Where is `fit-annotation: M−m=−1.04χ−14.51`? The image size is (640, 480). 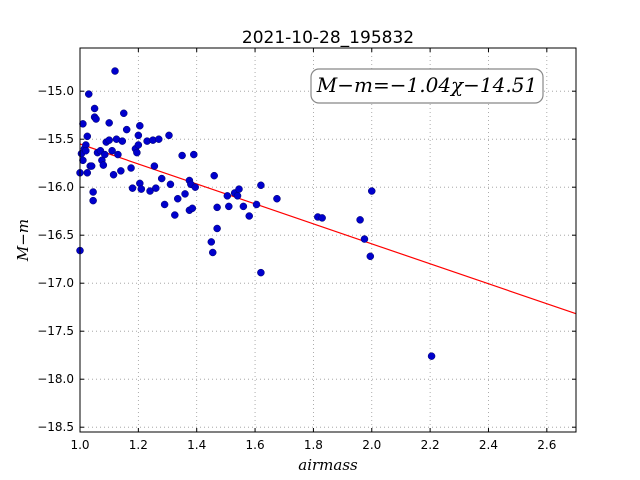
fit-annotation: M−m=−1.04χ−14.51 is located at coordinates (427, 86).